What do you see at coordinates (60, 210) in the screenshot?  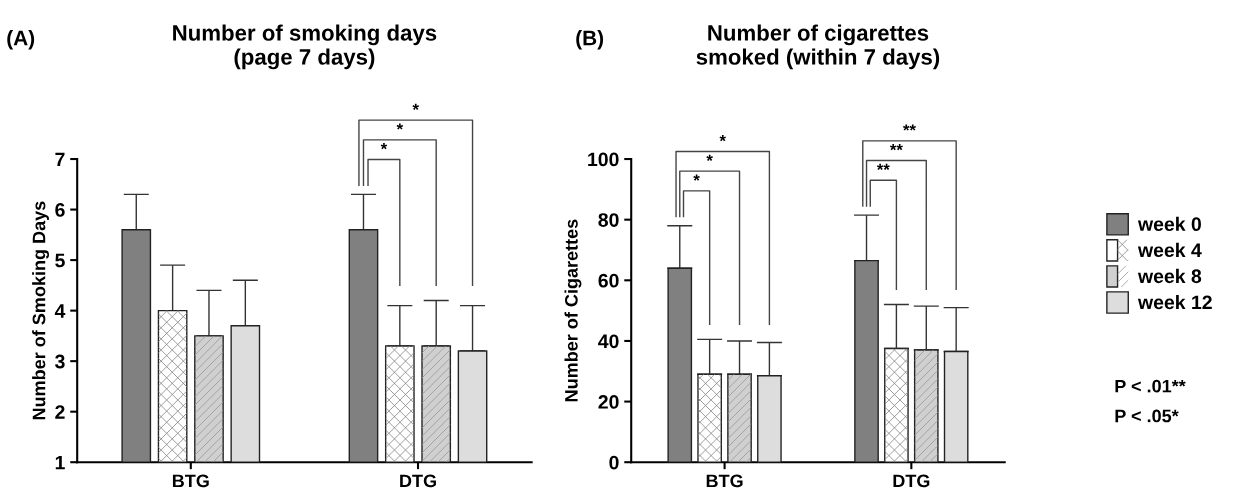 I see `y-tick-label: 6` at bounding box center [60, 210].